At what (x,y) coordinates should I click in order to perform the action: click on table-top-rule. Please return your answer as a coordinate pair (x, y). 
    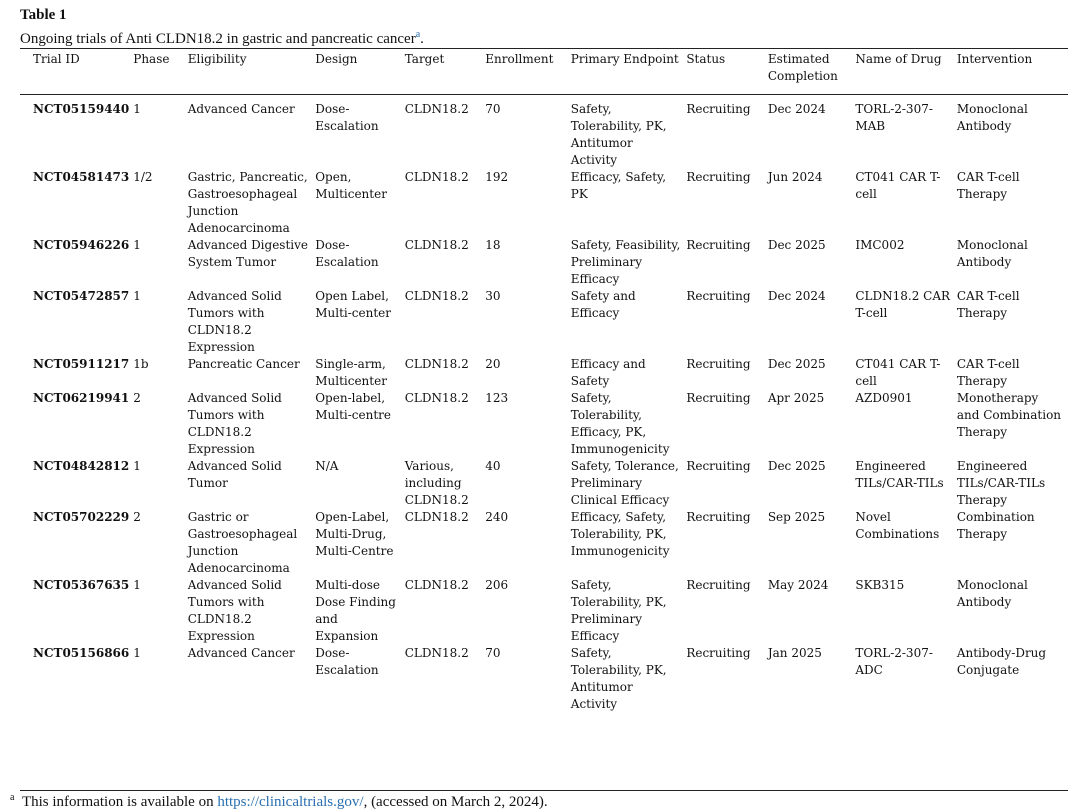
    Looking at the image, I should click on (544, 48).